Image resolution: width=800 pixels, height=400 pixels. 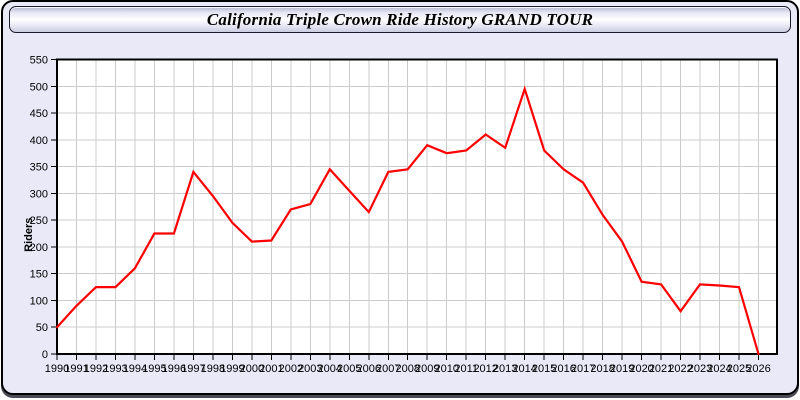 I want to click on svg-text: 1991, so click(x=76, y=369).